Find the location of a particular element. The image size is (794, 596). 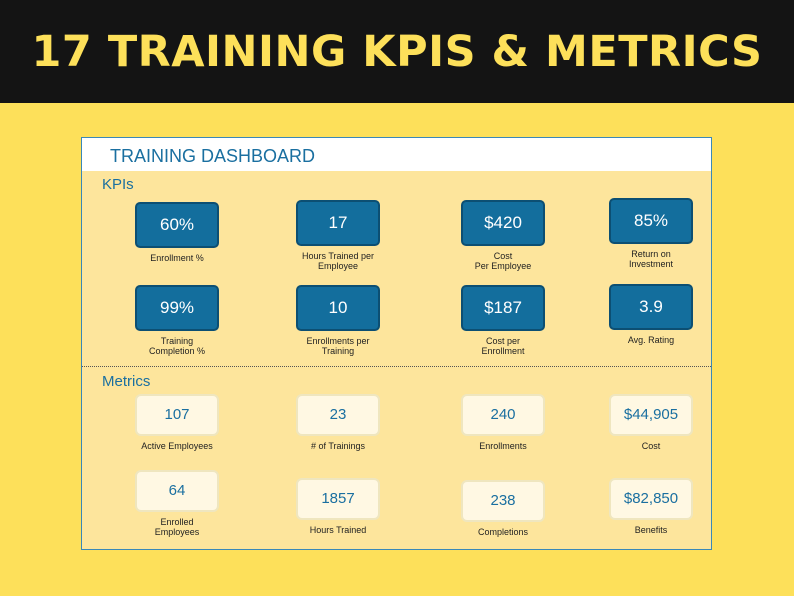

metric-card: $44,905 Cost is located at coordinates (651, 422).